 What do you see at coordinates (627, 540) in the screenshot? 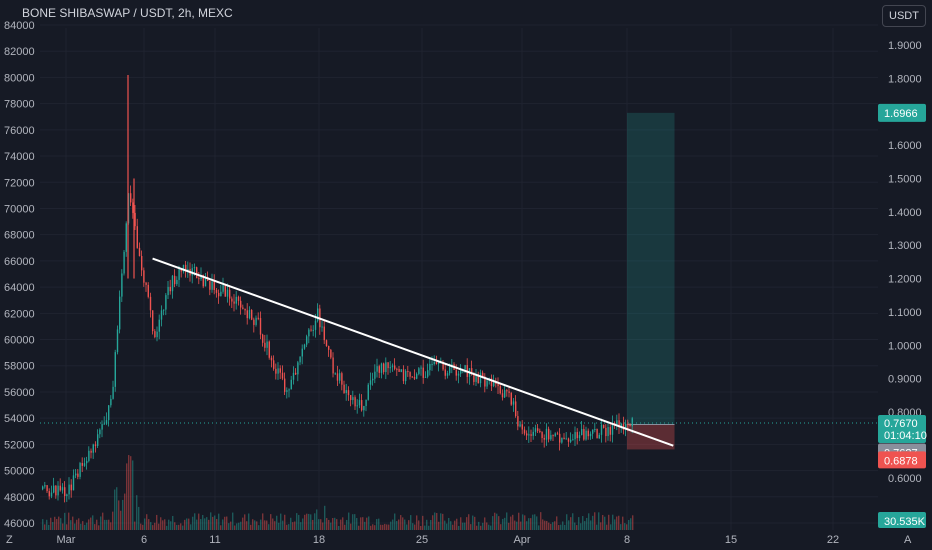
I see `x-axis-tick: 8` at bounding box center [627, 540].